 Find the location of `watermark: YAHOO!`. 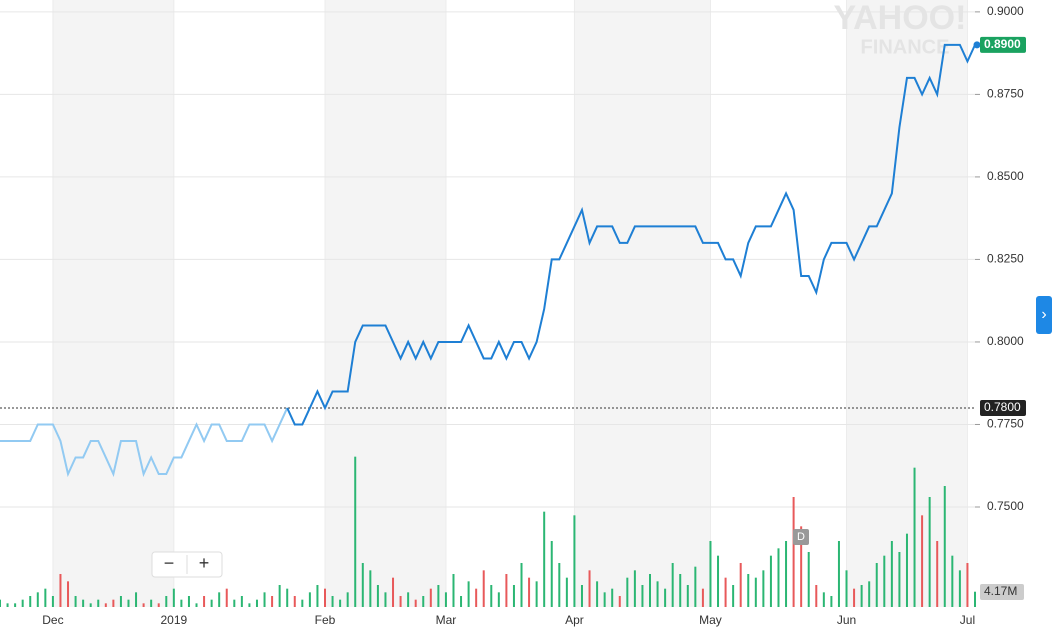

watermark: YAHOO! is located at coordinates (900, 18).